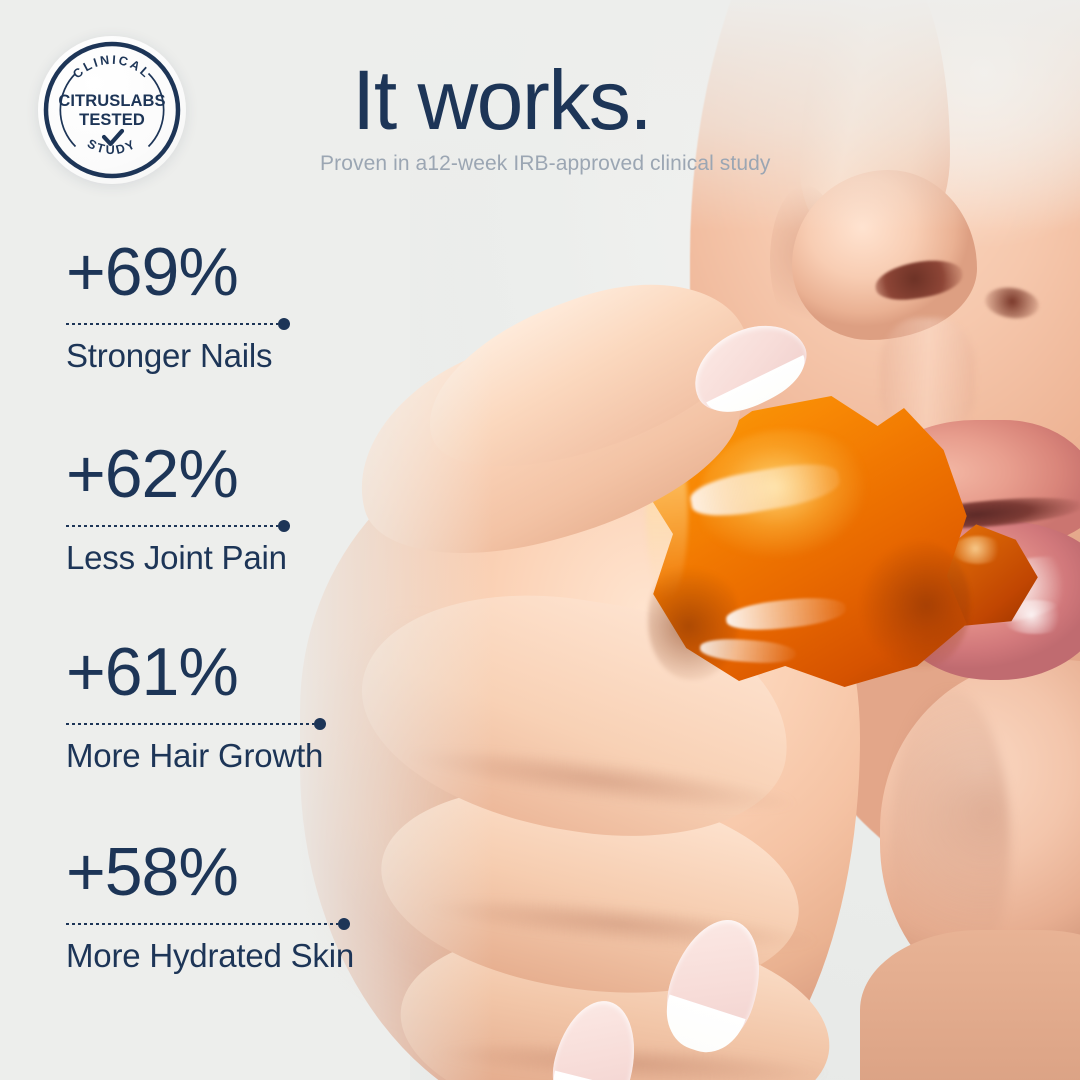  I want to click on stat-value: +58%, so click(152, 872).